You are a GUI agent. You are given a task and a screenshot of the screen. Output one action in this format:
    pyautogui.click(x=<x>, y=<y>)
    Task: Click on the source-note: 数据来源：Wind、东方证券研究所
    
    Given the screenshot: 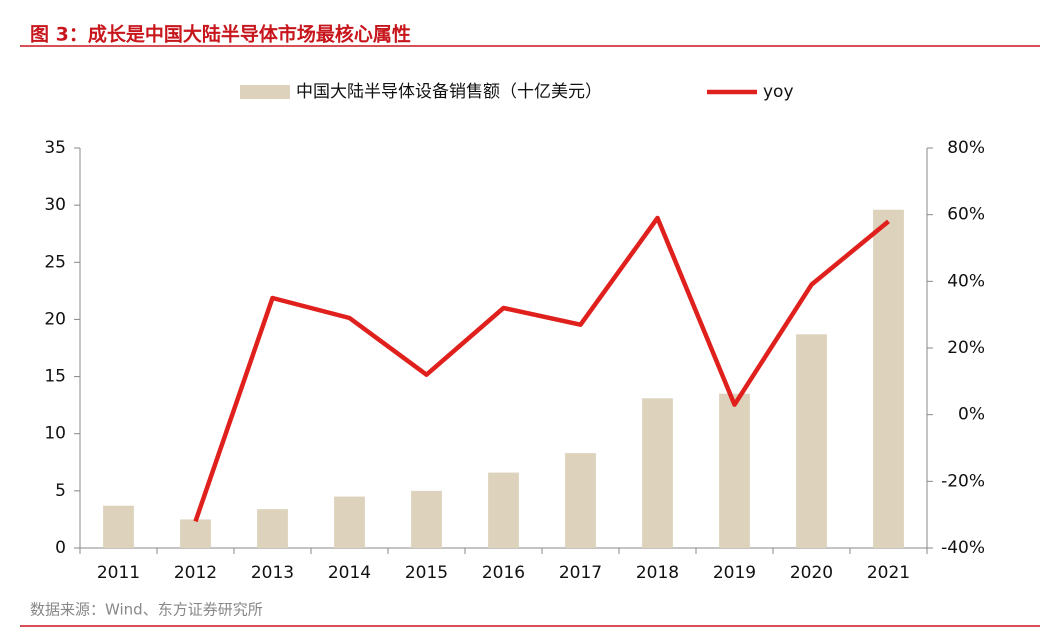 What is the action you would take?
    pyautogui.click(x=146, y=610)
    